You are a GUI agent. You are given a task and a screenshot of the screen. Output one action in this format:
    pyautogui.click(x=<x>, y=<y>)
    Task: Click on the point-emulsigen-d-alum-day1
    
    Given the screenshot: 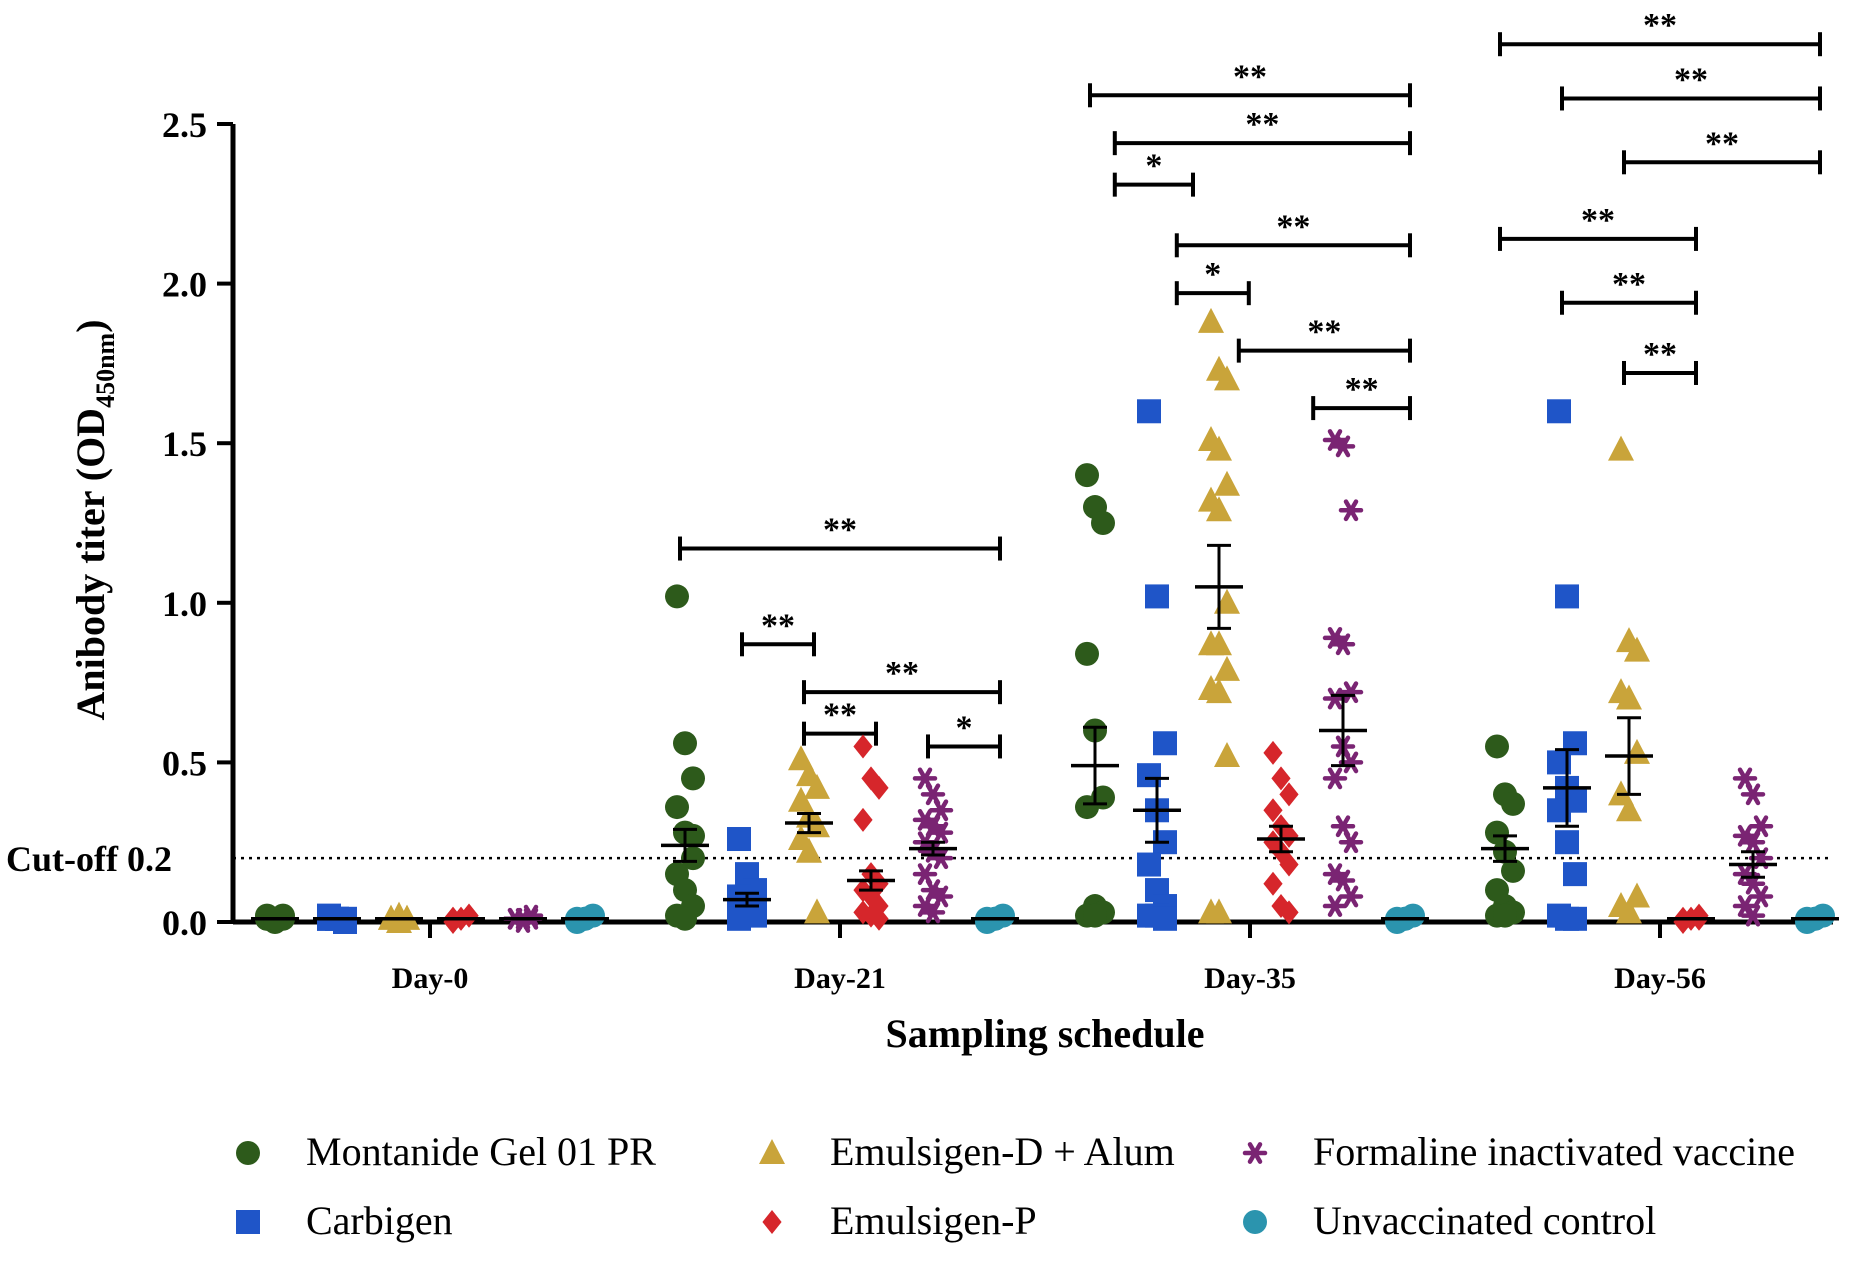 What is the action you would take?
    pyautogui.click(x=817, y=786)
    